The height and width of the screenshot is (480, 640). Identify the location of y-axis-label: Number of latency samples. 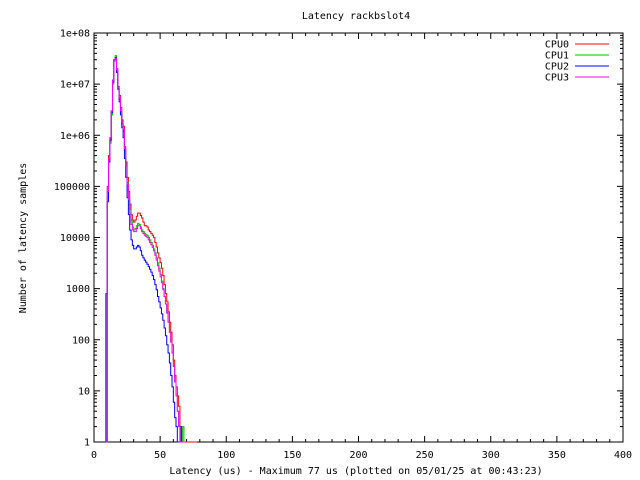
(23, 238).